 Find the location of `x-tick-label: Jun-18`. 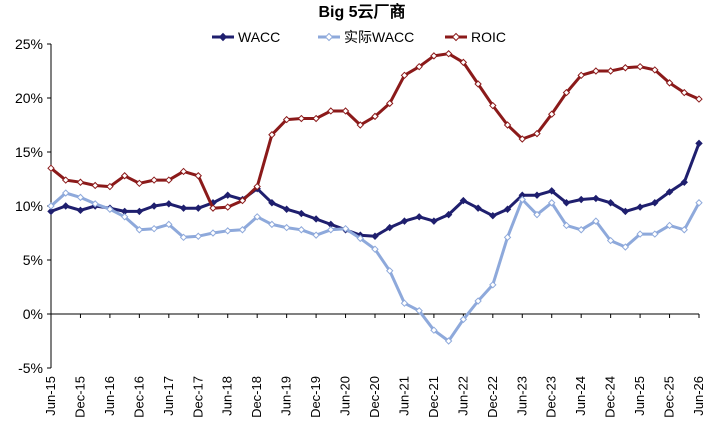

x-tick-label: Jun-18 is located at coordinates (227, 396).